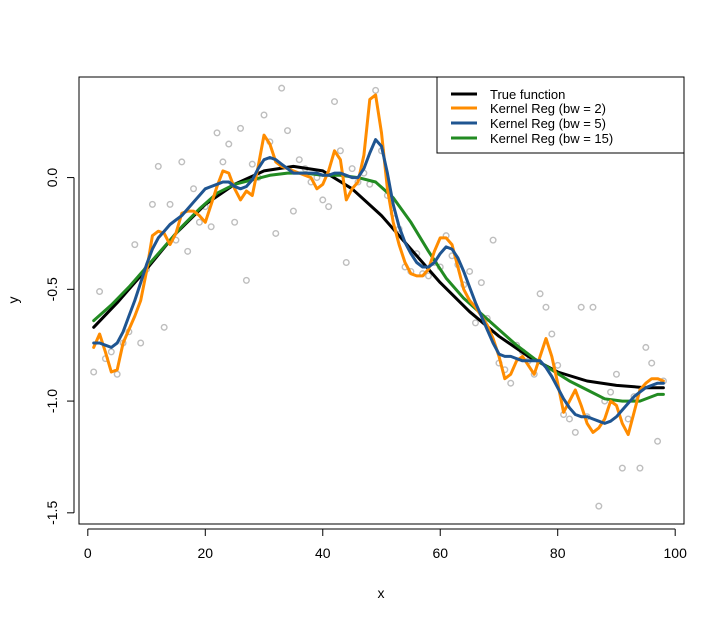  Describe the element at coordinates (52, 401) in the screenshot. I see `y-tick-label: -1.0` at that location.